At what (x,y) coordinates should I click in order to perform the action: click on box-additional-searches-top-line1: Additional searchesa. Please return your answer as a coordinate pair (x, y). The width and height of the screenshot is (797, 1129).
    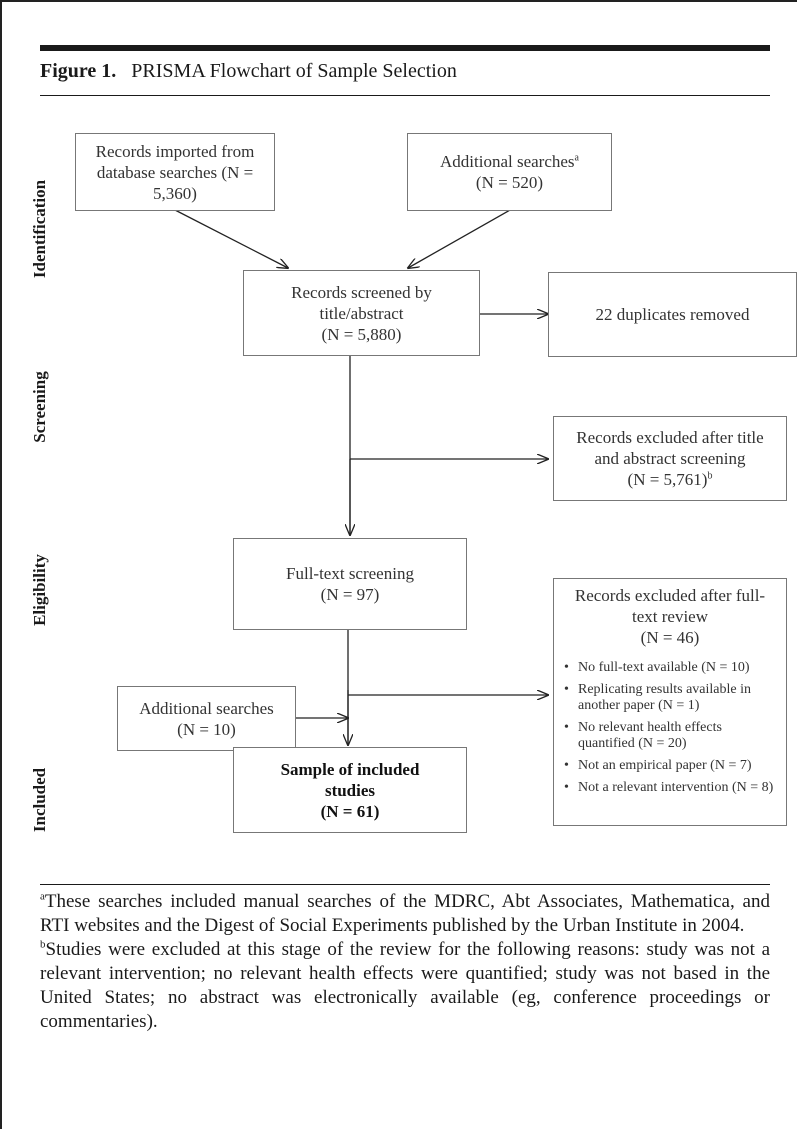
    Looking at the image, I should click on (509, 161).